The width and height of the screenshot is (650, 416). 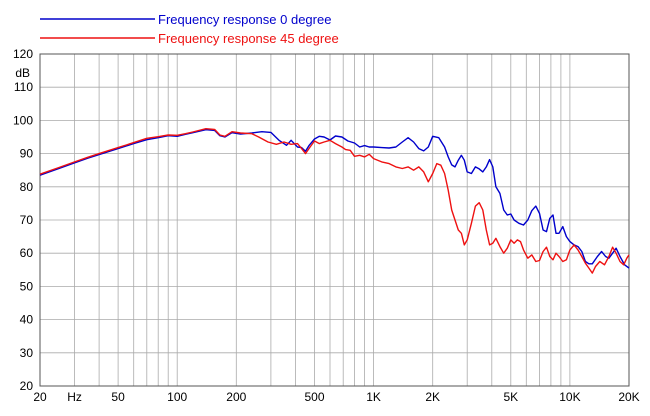 What do you see at coordinates (244, 19) in the screenshot?
I see `legend-label: Frequency response 0 degree` at bounding box center [244, 19].